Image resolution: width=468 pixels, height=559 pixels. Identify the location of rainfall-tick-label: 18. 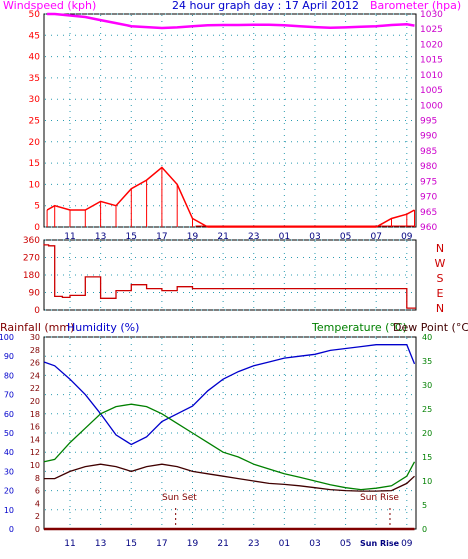
(35, 414).